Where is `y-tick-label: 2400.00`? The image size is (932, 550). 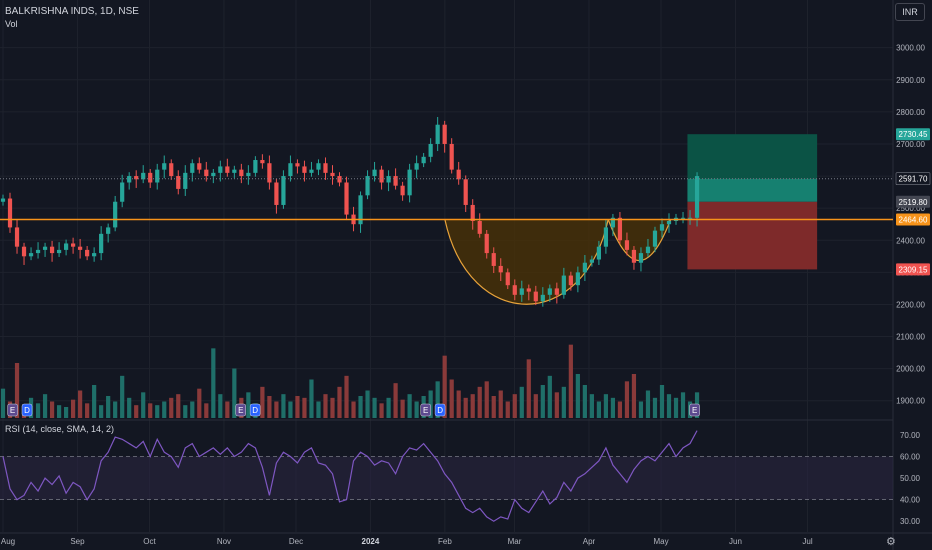
y-tick-label: 2400.00 is located at coordinates (910, 240).